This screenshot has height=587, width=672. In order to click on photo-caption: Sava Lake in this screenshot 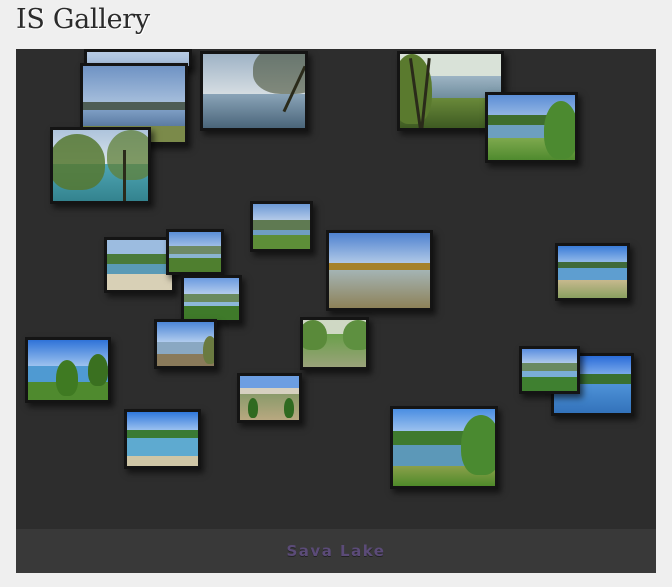, I will do `click(336, 551)`.